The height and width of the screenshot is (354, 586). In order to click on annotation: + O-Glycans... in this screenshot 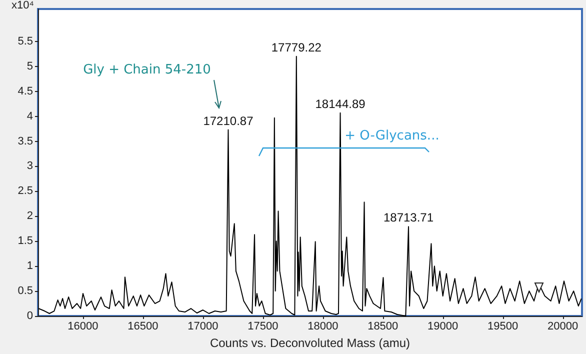, I will do `click(392, 136)`.